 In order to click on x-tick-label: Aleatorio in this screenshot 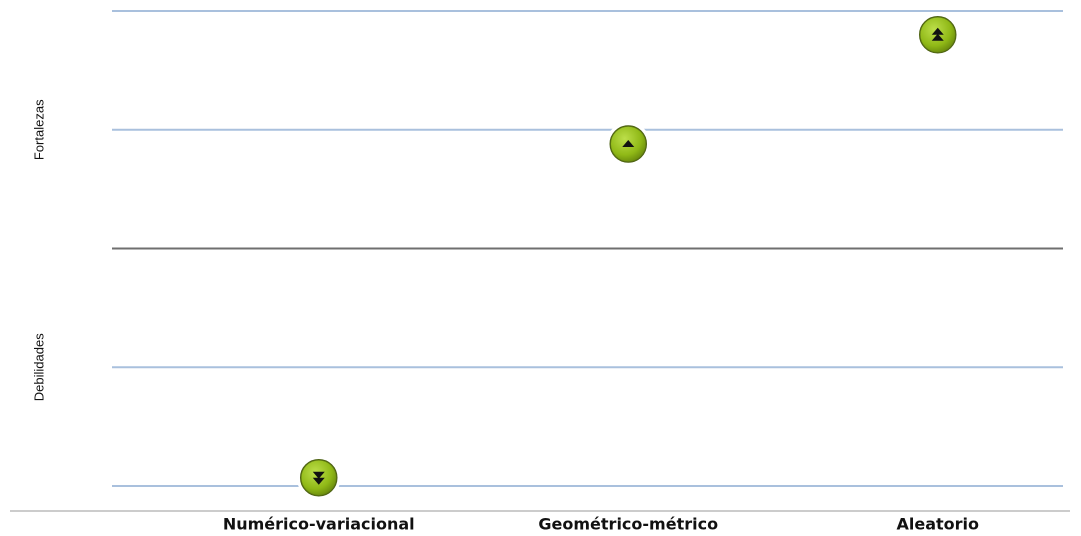, I will do `click(937, 524)`.